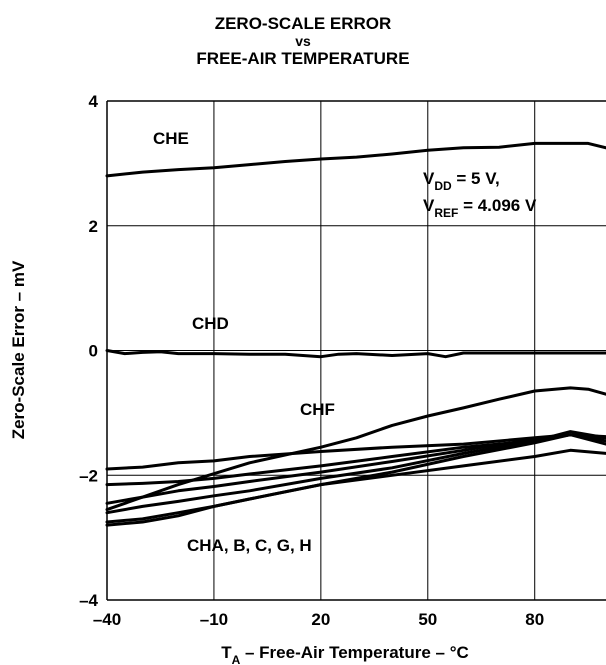 The height and width of the screenshot is (665, 606). I want to click on chart-title: ZERO-SCALE ERROR, so click(303, 23).